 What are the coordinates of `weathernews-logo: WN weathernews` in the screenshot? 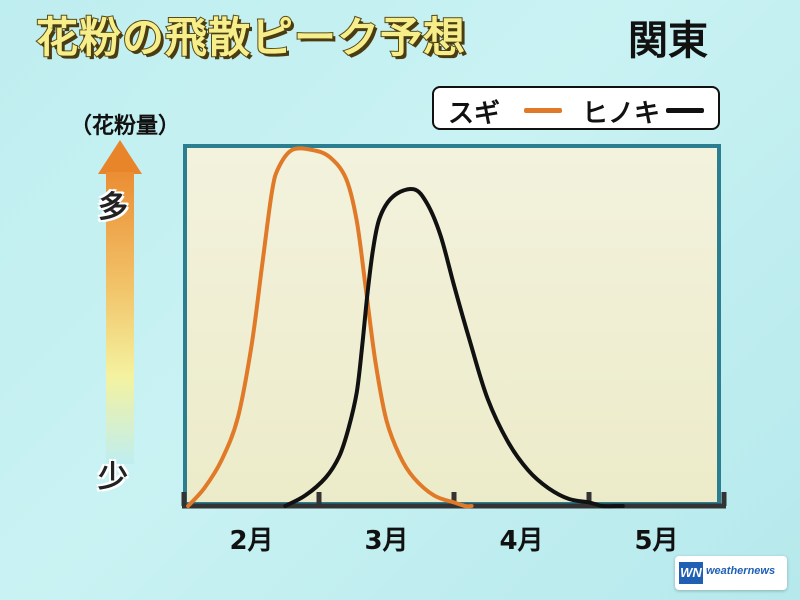 It's located at (731, 573).